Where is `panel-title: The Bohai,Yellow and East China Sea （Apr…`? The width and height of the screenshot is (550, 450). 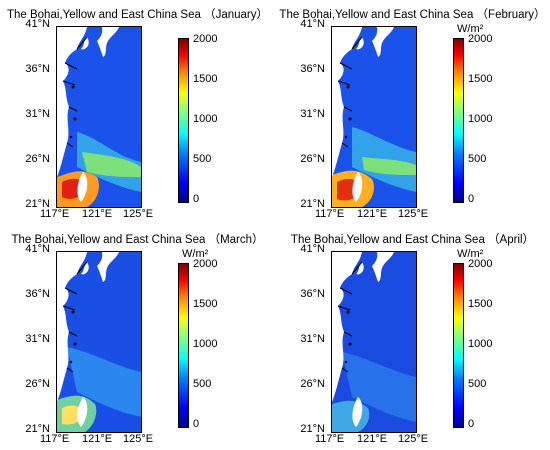 panel-title: The Bohai,Yellow and East China Sea （Apr… is located at coordinates (412, 240).